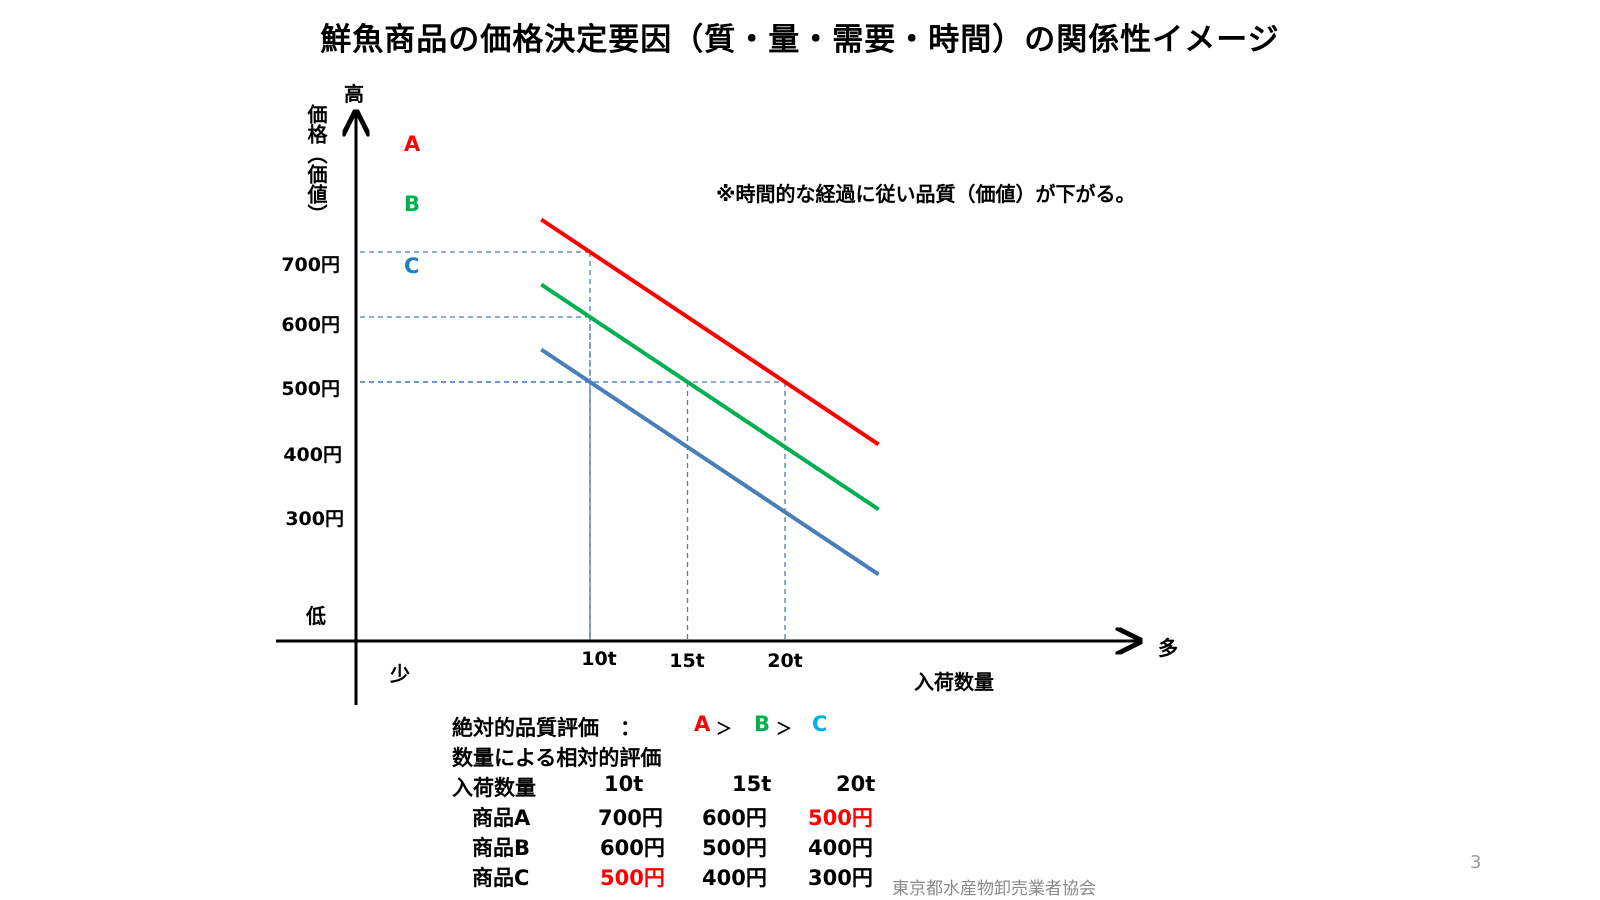 The image size is (1600, 900). Describe the element at coordinates (785, 661) in the screenshot. I see `x-tick-label: 20t` at that location.